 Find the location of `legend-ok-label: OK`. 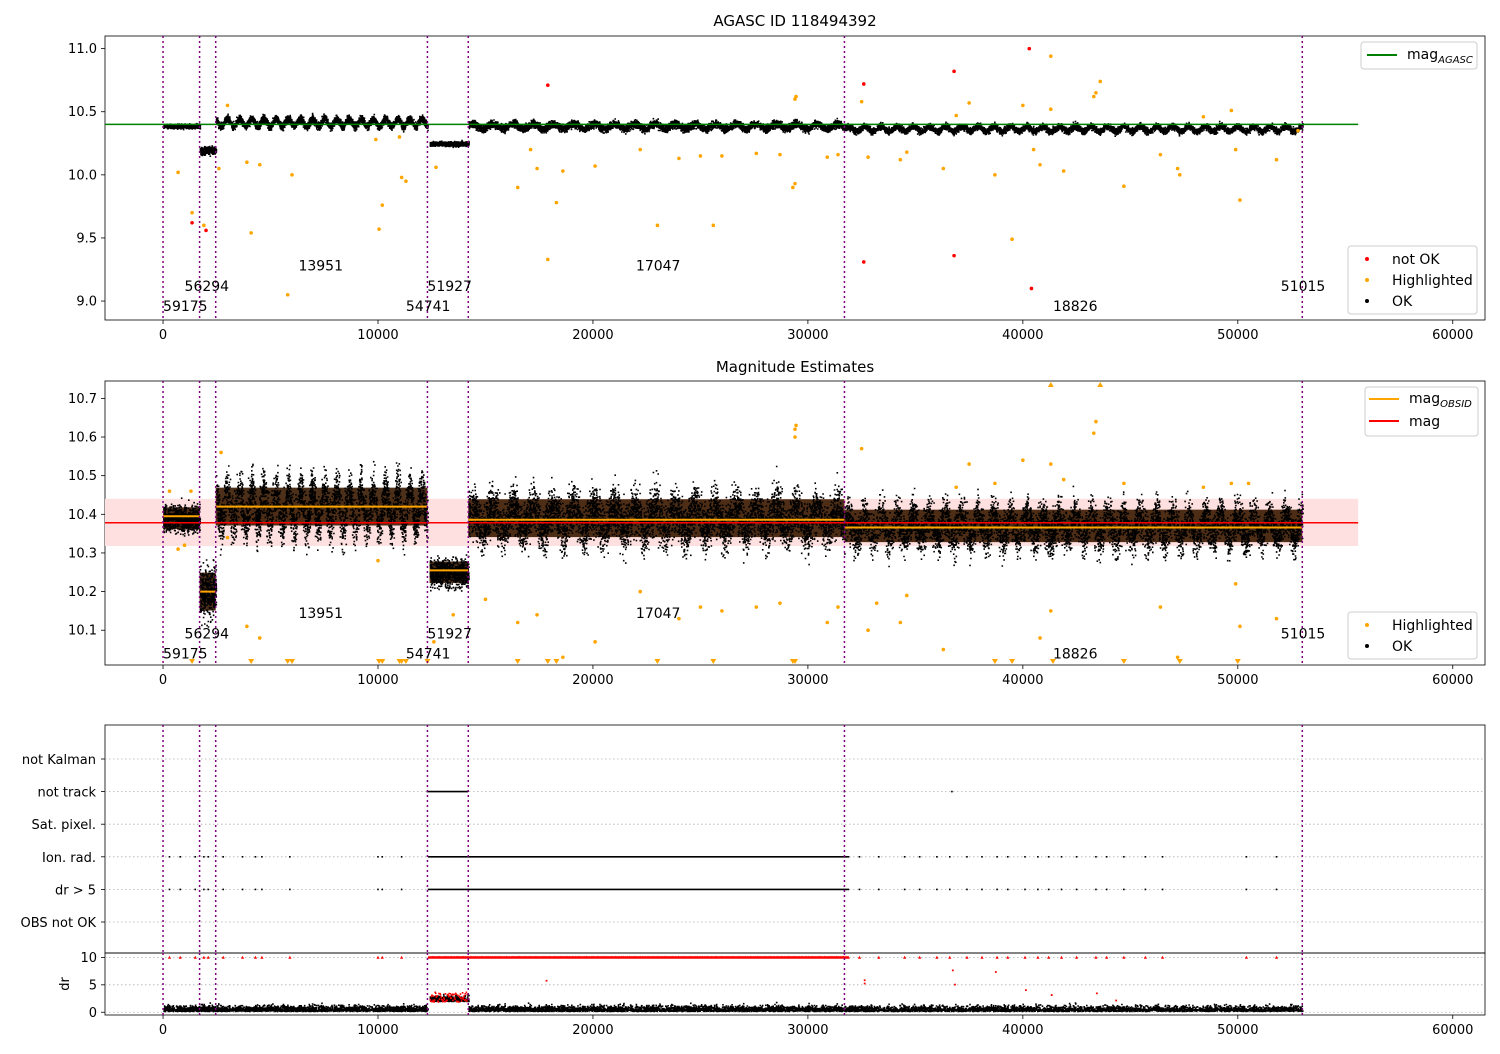

legend-ok-label: OK is located at coordinates (1402, 302).